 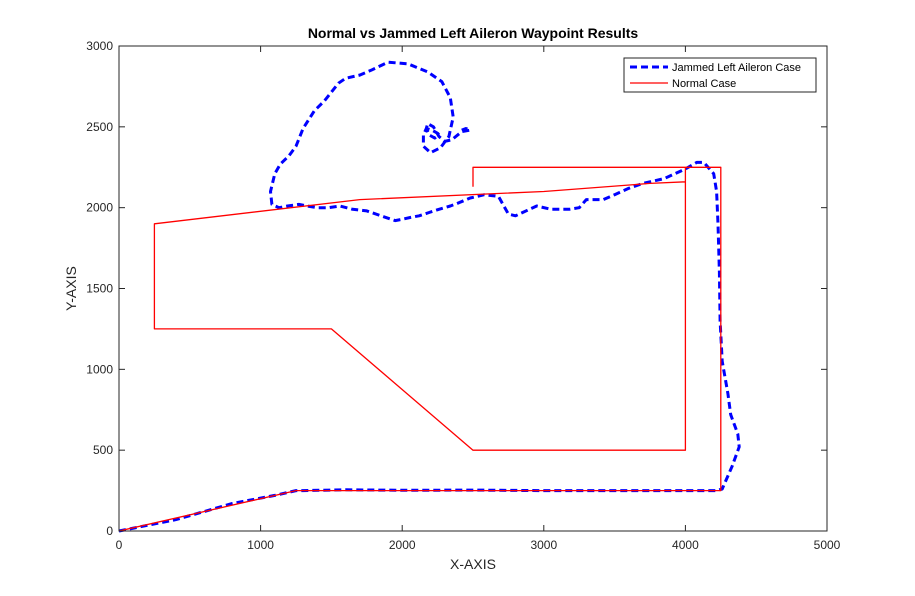 What do you see at coordinates (99, 289) in the screenshot?
I see `y-tick-label: 1500` at bounding box center [99, 289].